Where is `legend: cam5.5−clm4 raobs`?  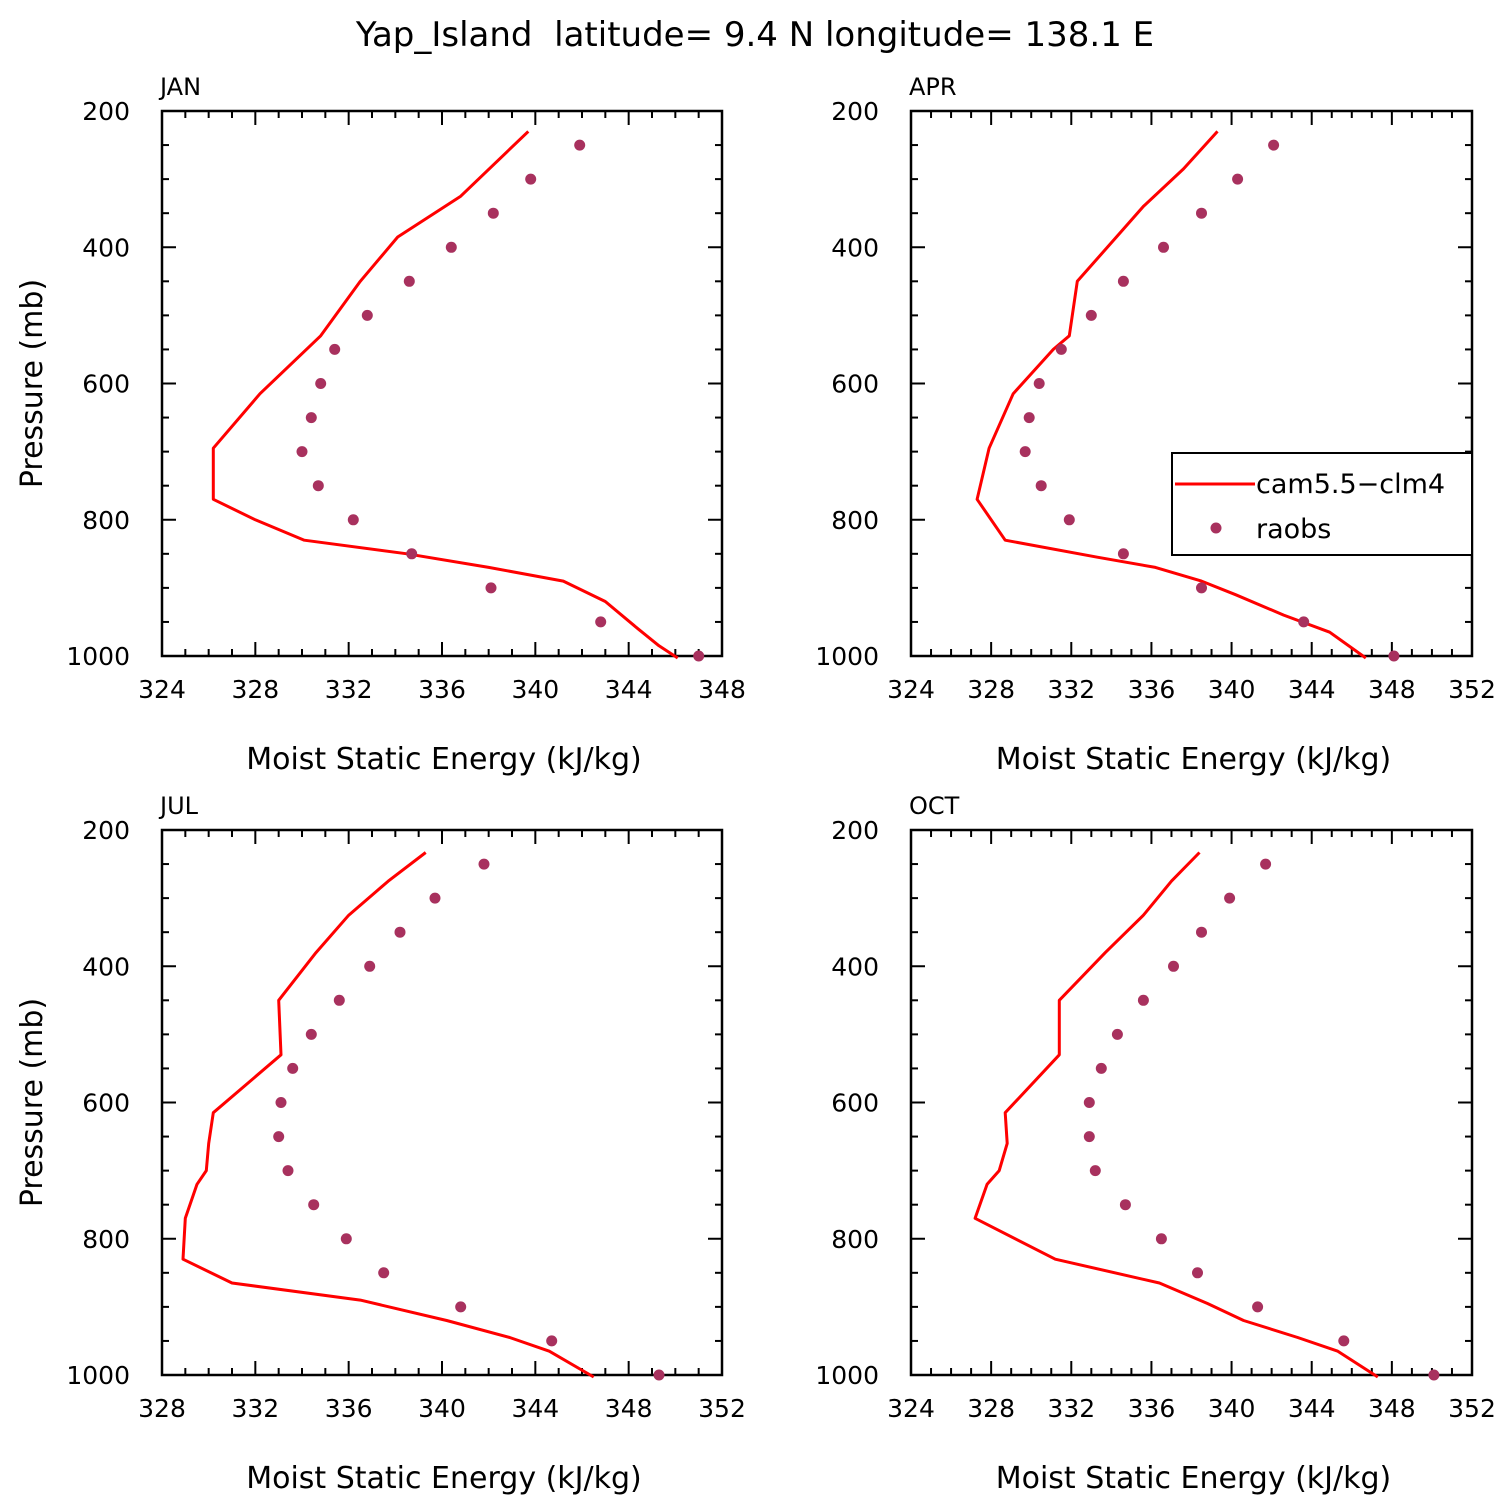 legend: cam5.5−clm4 raobs is located at coordinates (1322, 504).